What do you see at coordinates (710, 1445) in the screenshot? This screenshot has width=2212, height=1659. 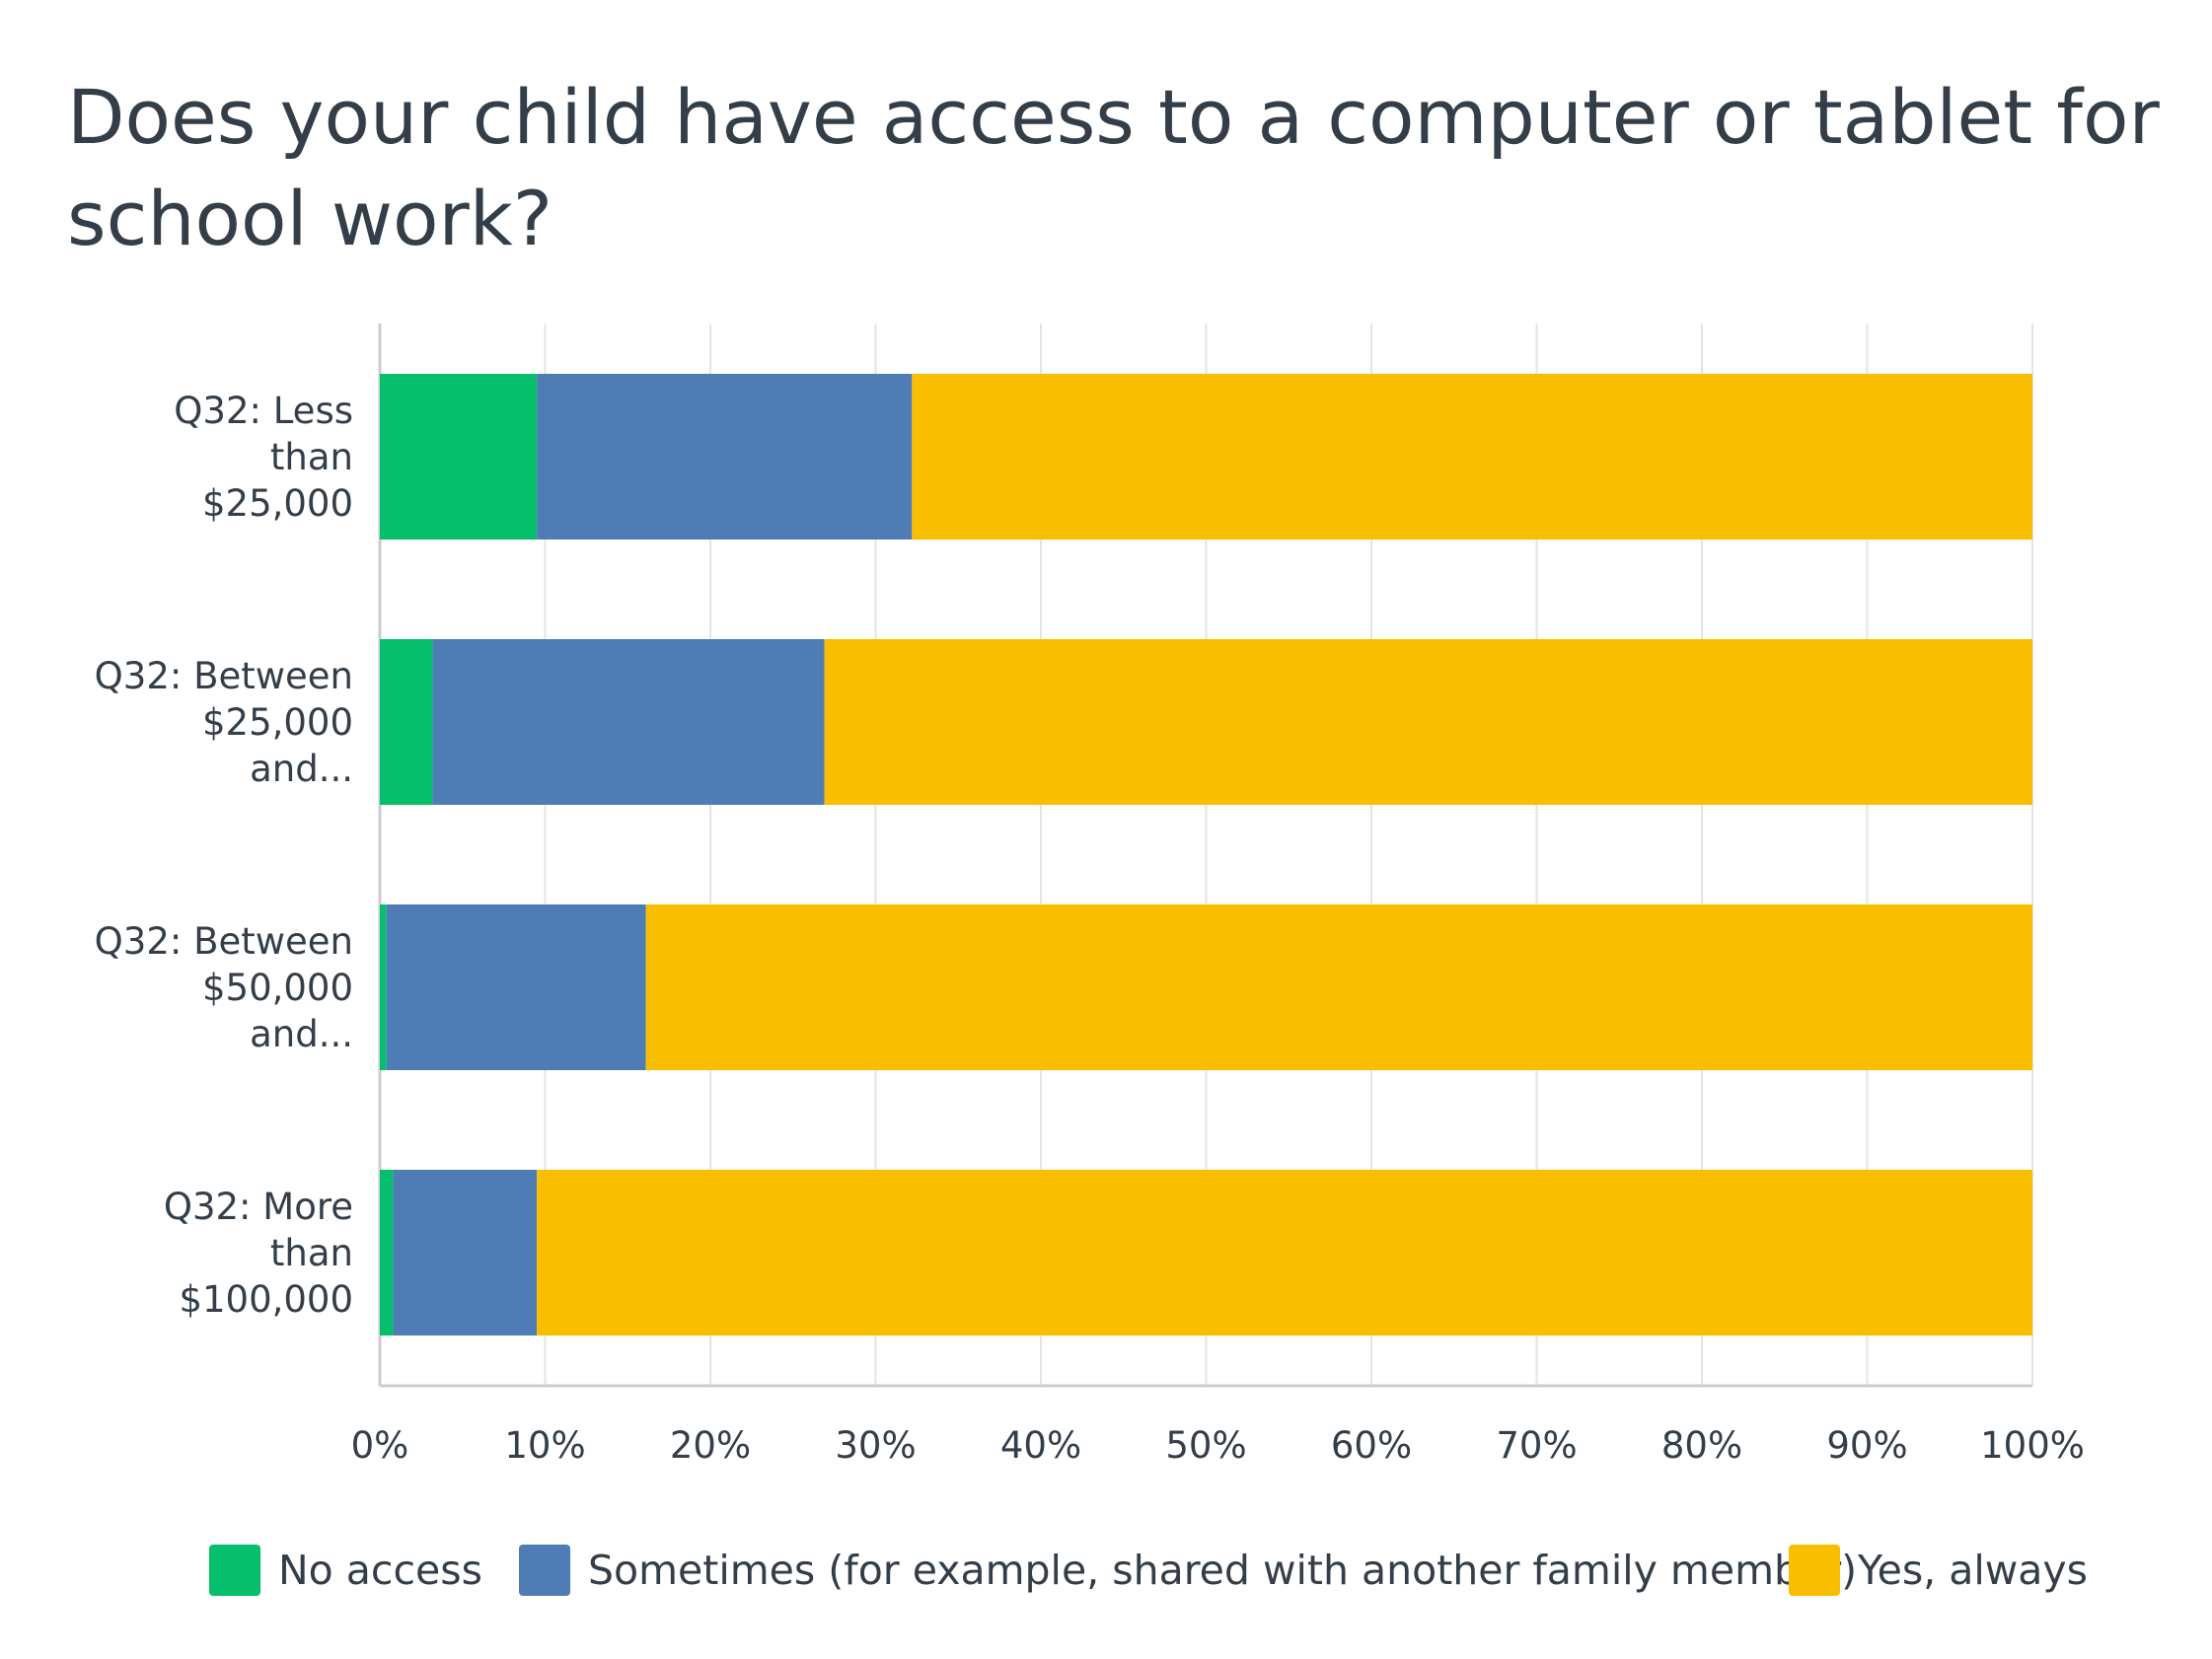 I see `x-tick-label: 20%` at bounding box center [710, 1445].